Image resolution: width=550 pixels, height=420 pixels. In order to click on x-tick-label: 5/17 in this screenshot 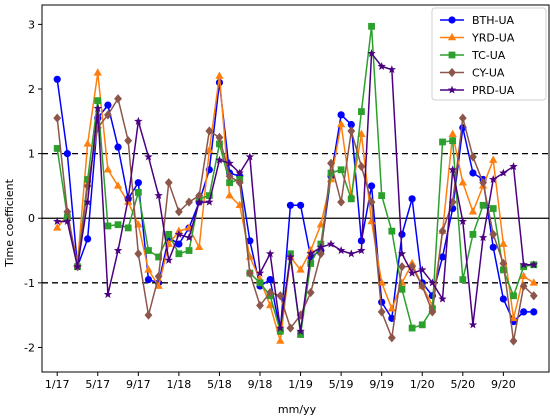, I will do `click(97, 384)`.